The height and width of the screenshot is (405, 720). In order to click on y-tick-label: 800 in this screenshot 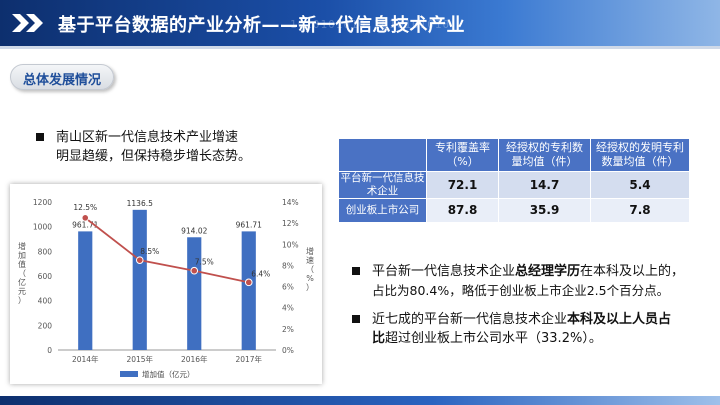, I will do `click(45, 251)`.